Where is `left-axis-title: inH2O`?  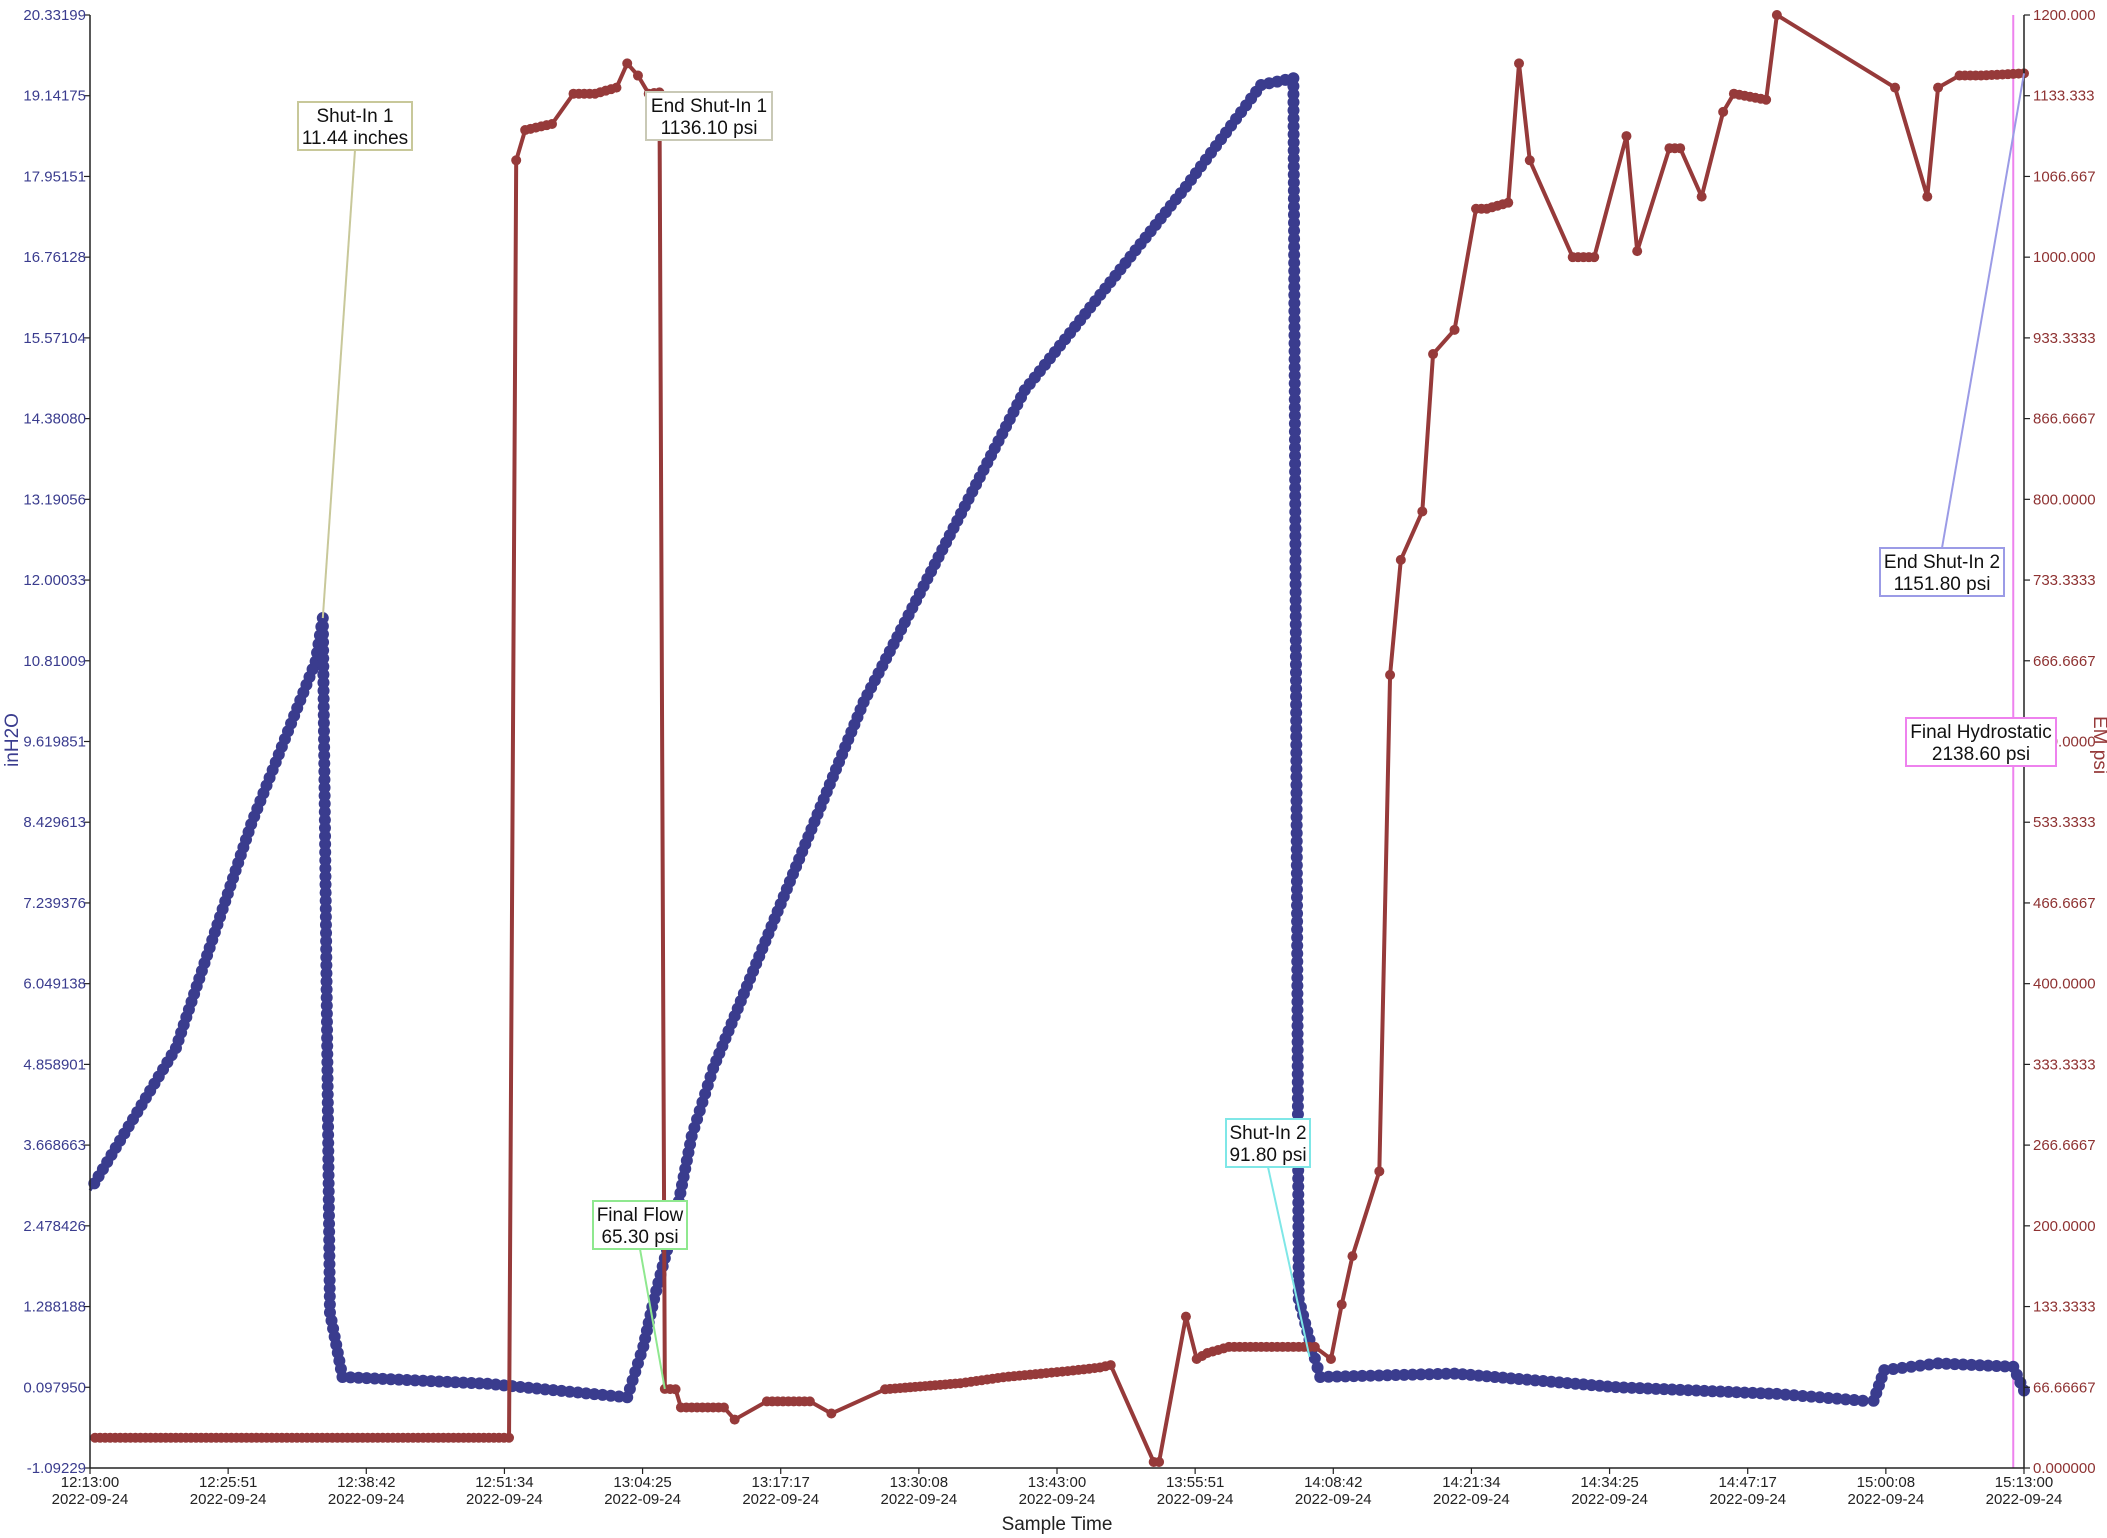 left-axis-title: inH2O is located at coordinates (12, 740).